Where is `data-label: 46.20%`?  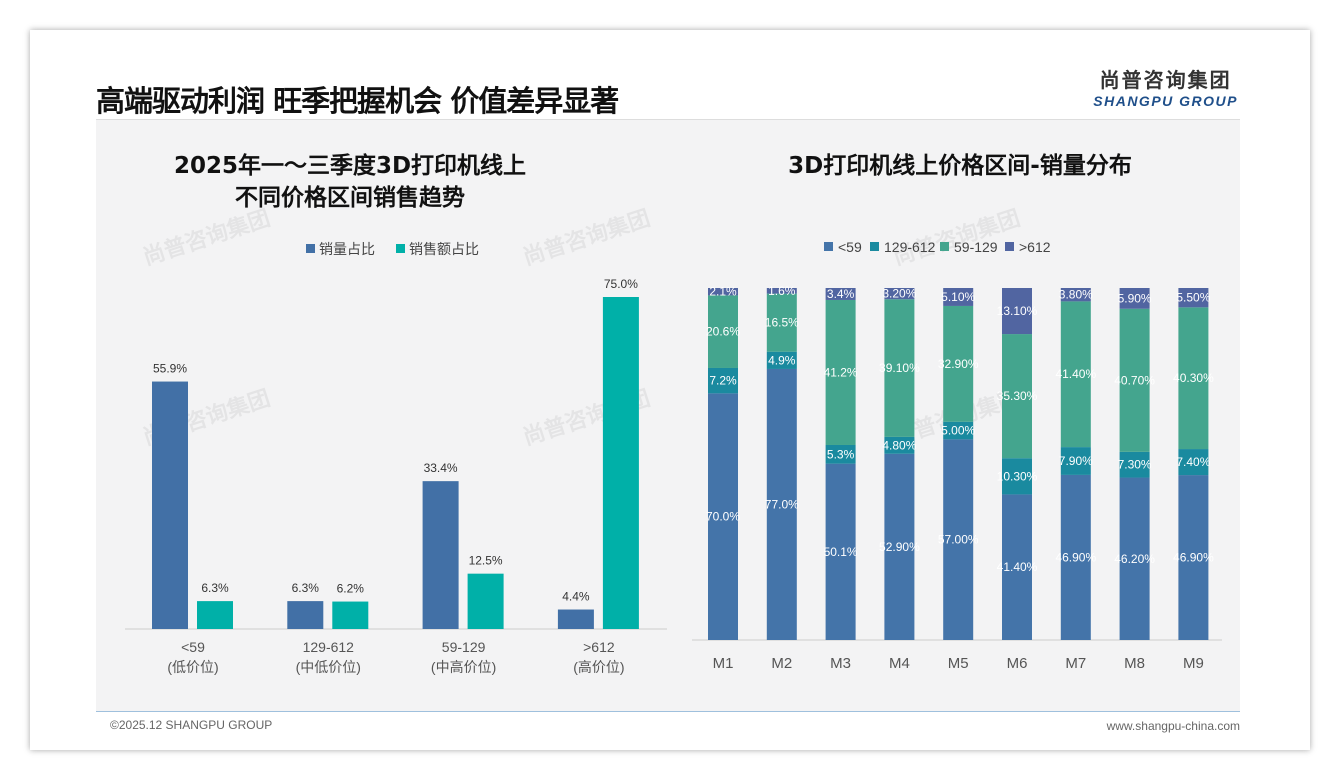
data-label: 46.20% is located at coordinates (1134, 559).